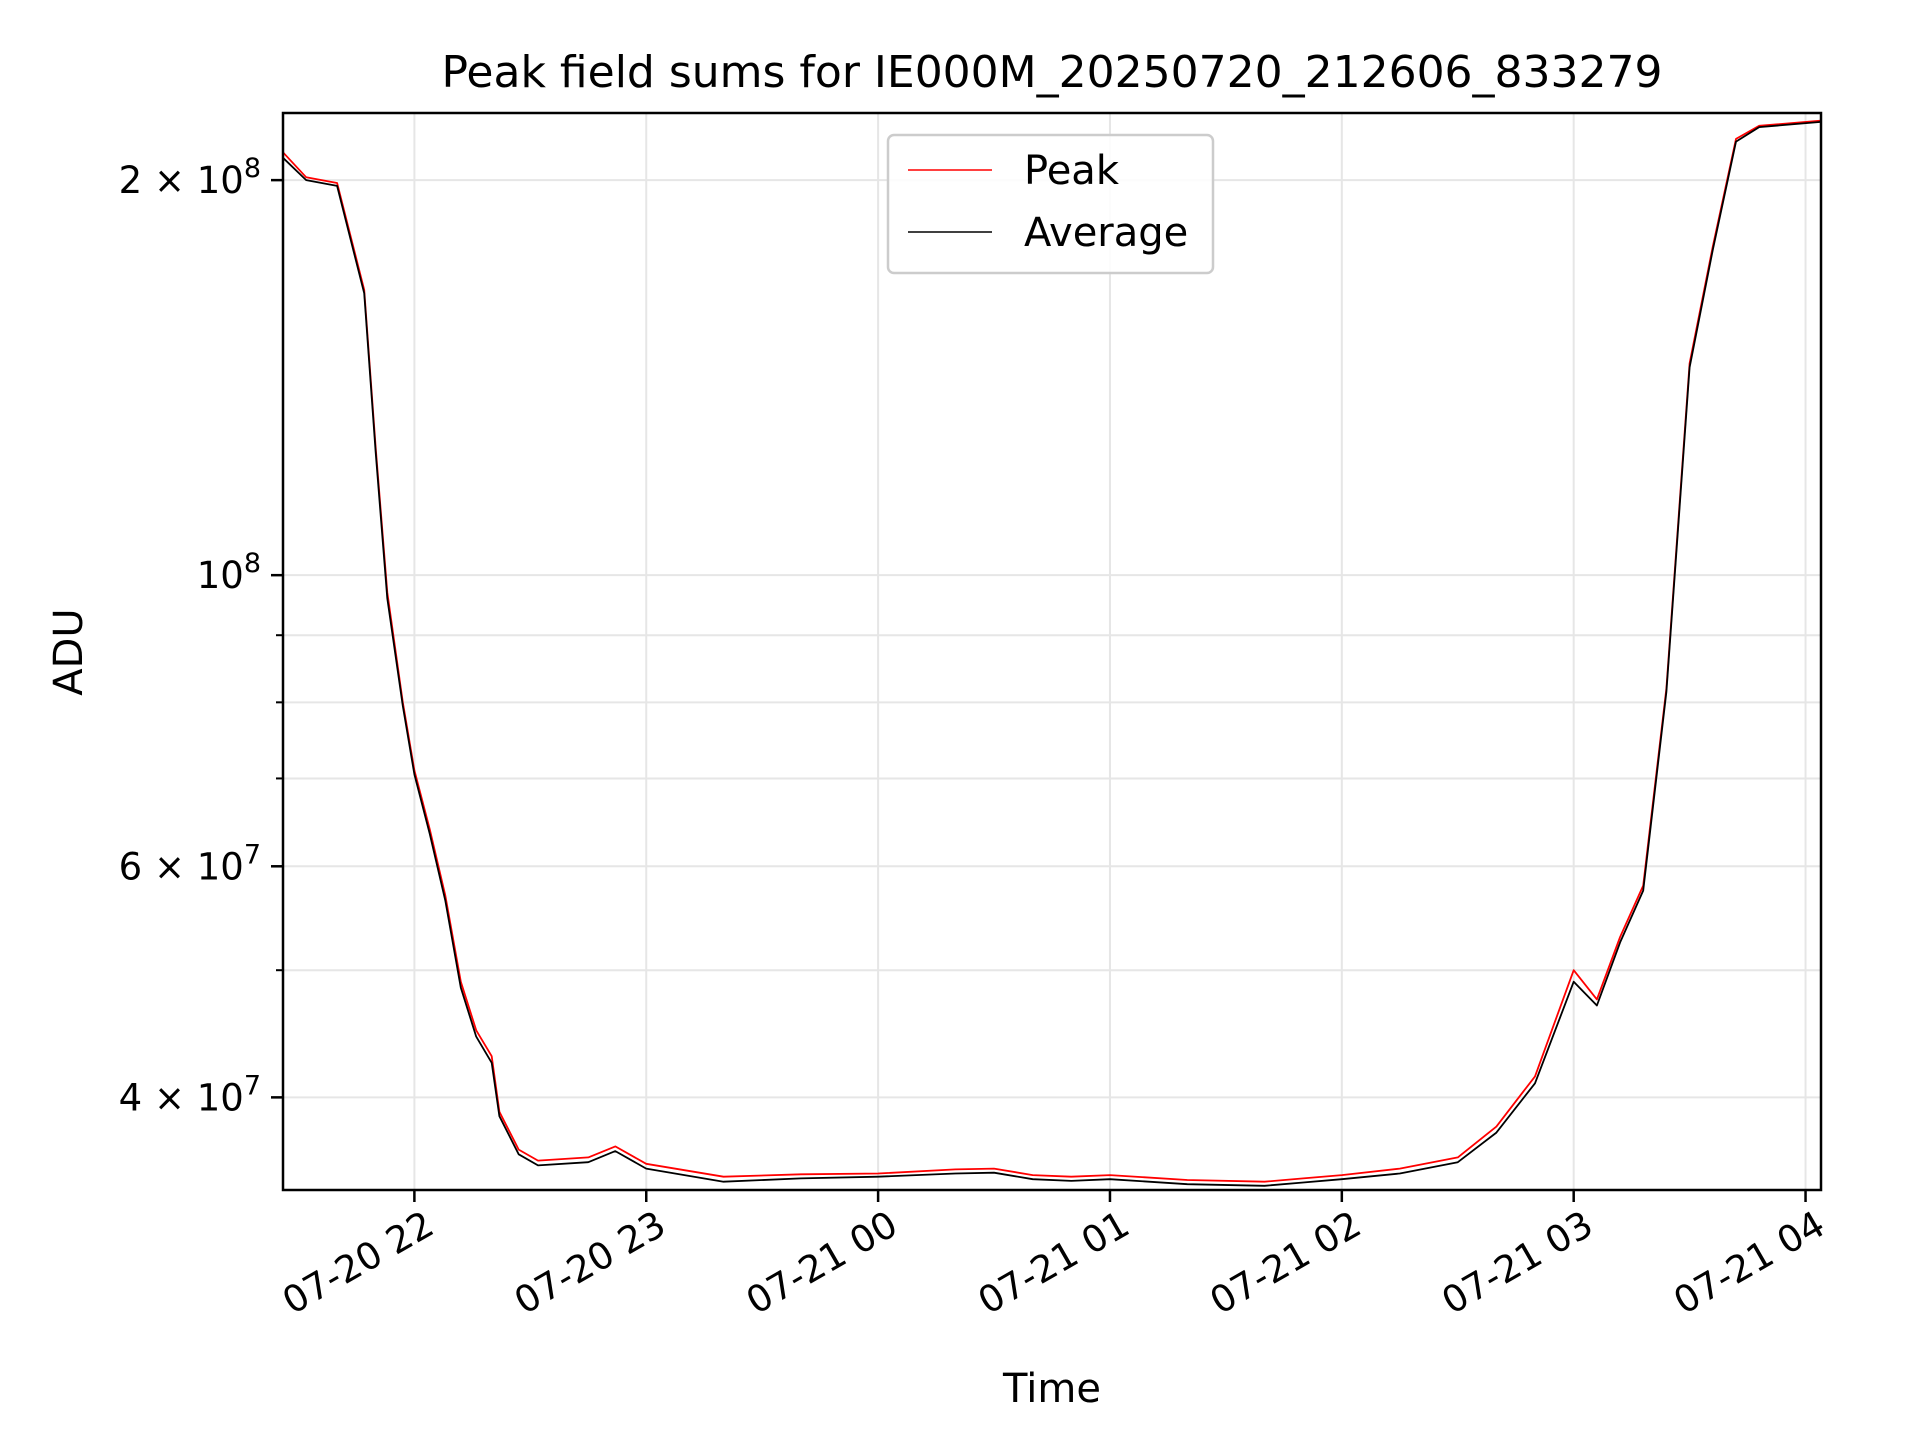 The width and height of the screenshot is (1920, 1440). I want to click on legend-label-peak: Peak, so click(1072, 171).